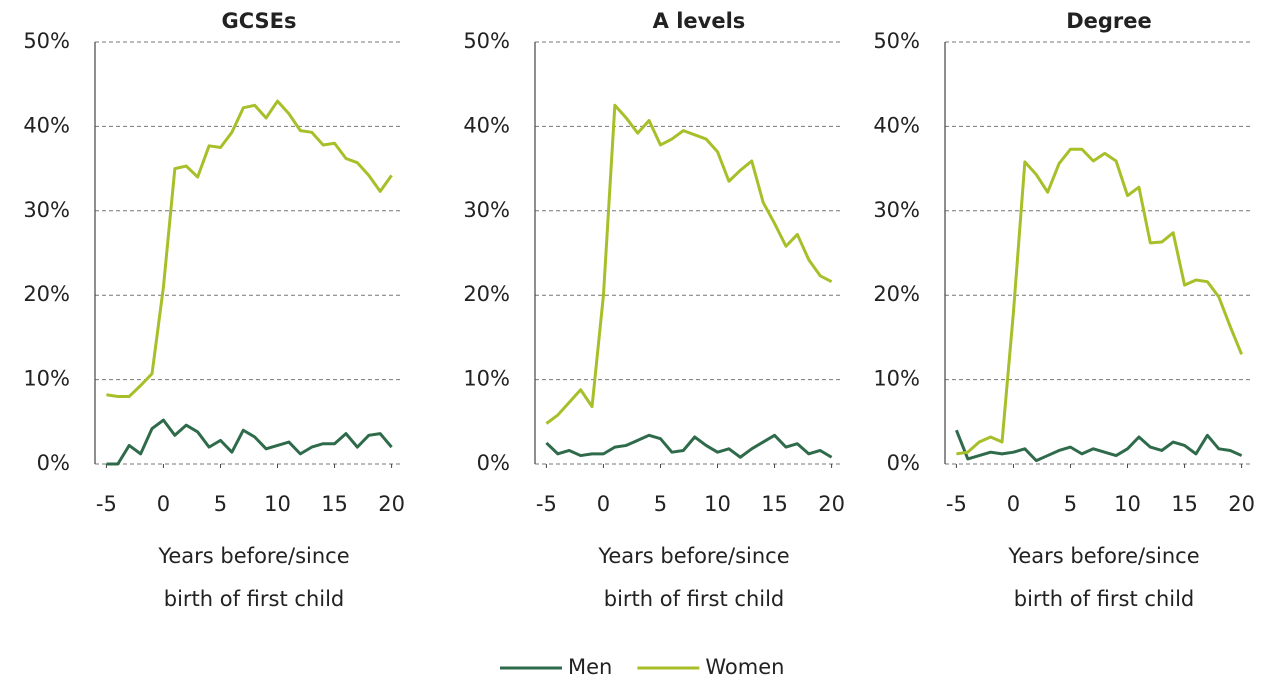  What do you see at coordinates (699, 21) in the screenshot?
I see `chart-title: A levels` at bounding box center [699, 21].